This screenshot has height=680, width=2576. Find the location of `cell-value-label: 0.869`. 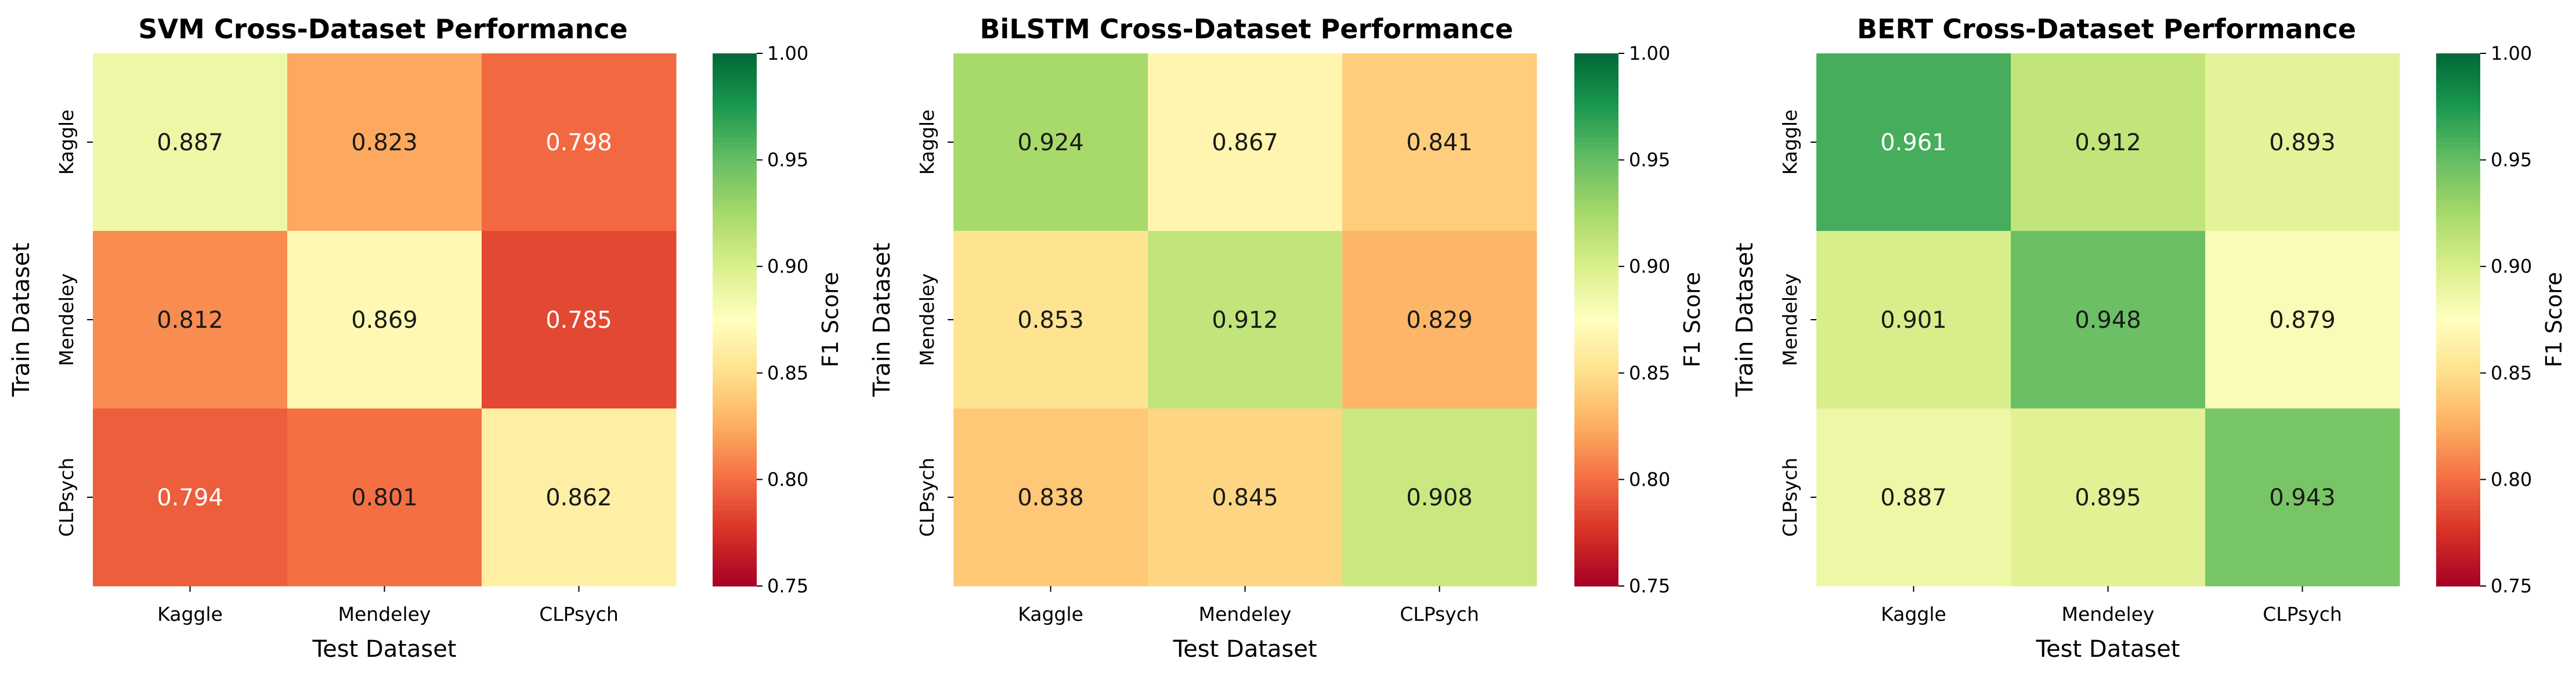

cell-value-label: 0.869 is located at coordinates (384, 320).